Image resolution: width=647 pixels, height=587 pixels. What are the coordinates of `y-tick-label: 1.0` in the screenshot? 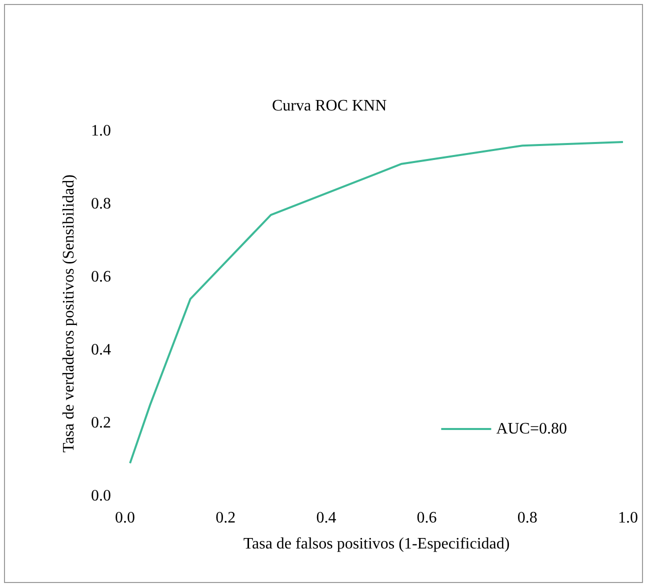 It's located at (101, 131).